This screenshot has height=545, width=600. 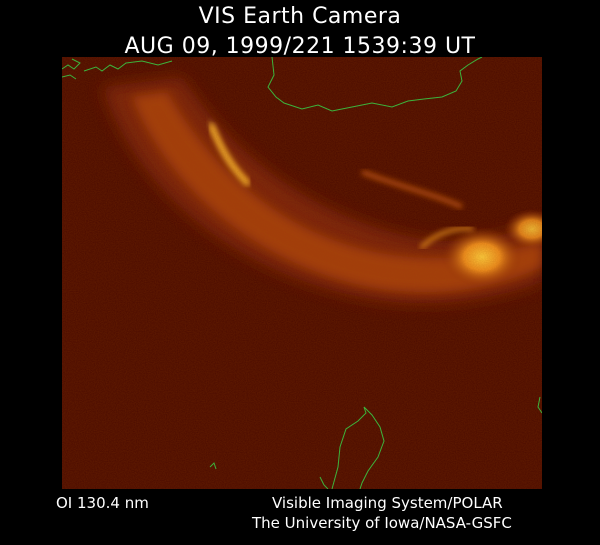 What do you see at coordinates (300, 46) in the screenshot?
I see `image-timestamp: AUG 09, 1999/221 1539:39 UT` at bounding box center [300, 46].